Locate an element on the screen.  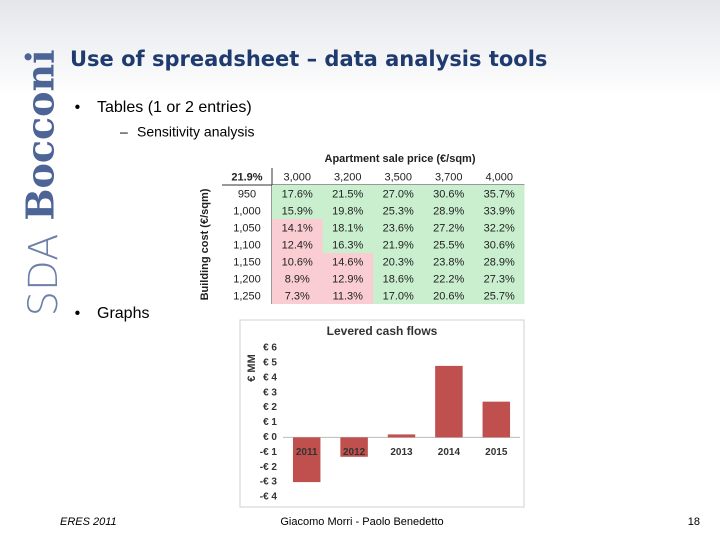
row-label: 1,150 is located at coordinates (247, 262).